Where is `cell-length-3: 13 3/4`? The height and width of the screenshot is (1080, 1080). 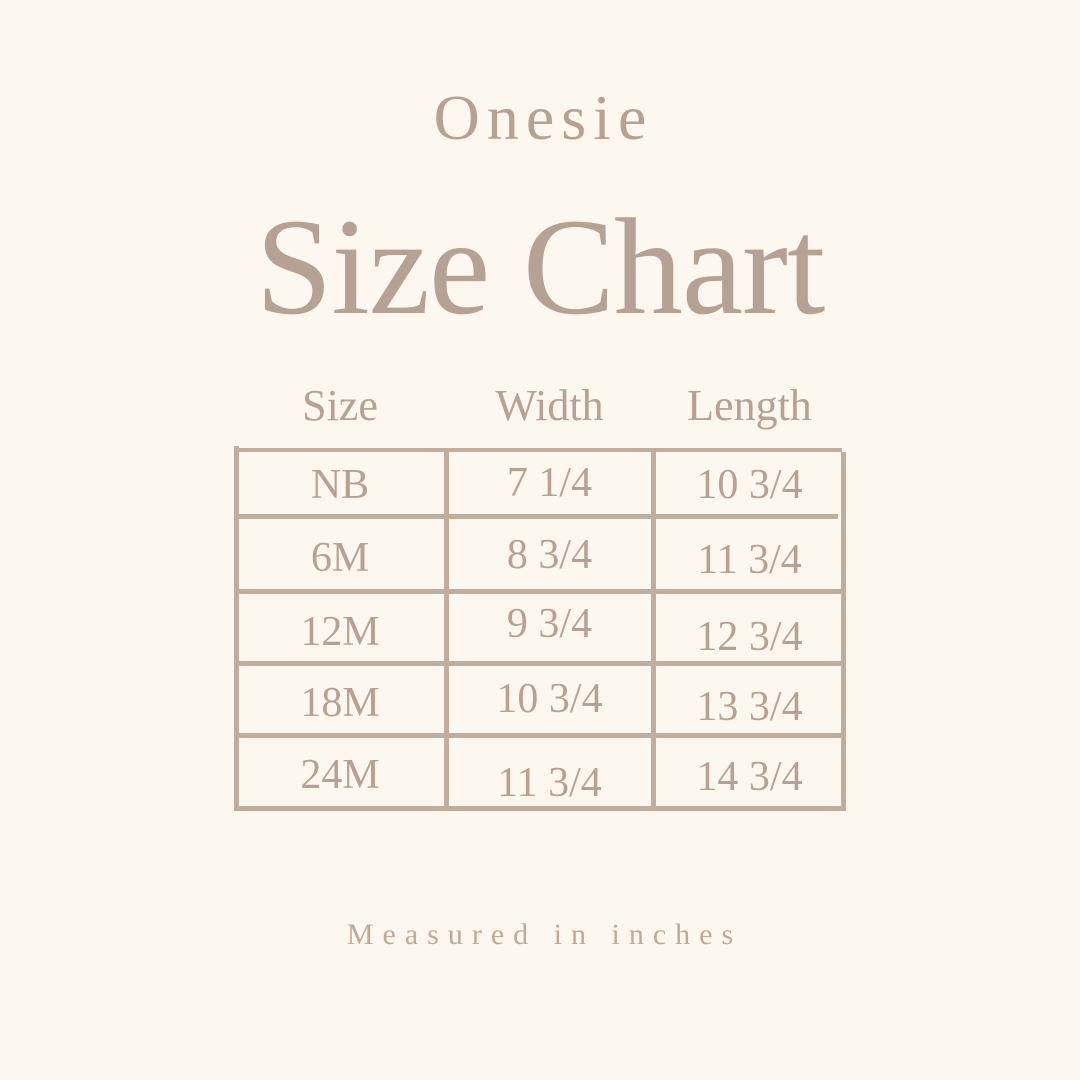 cell-length-3: 13 3/4 is located at coordinates (749, 707).